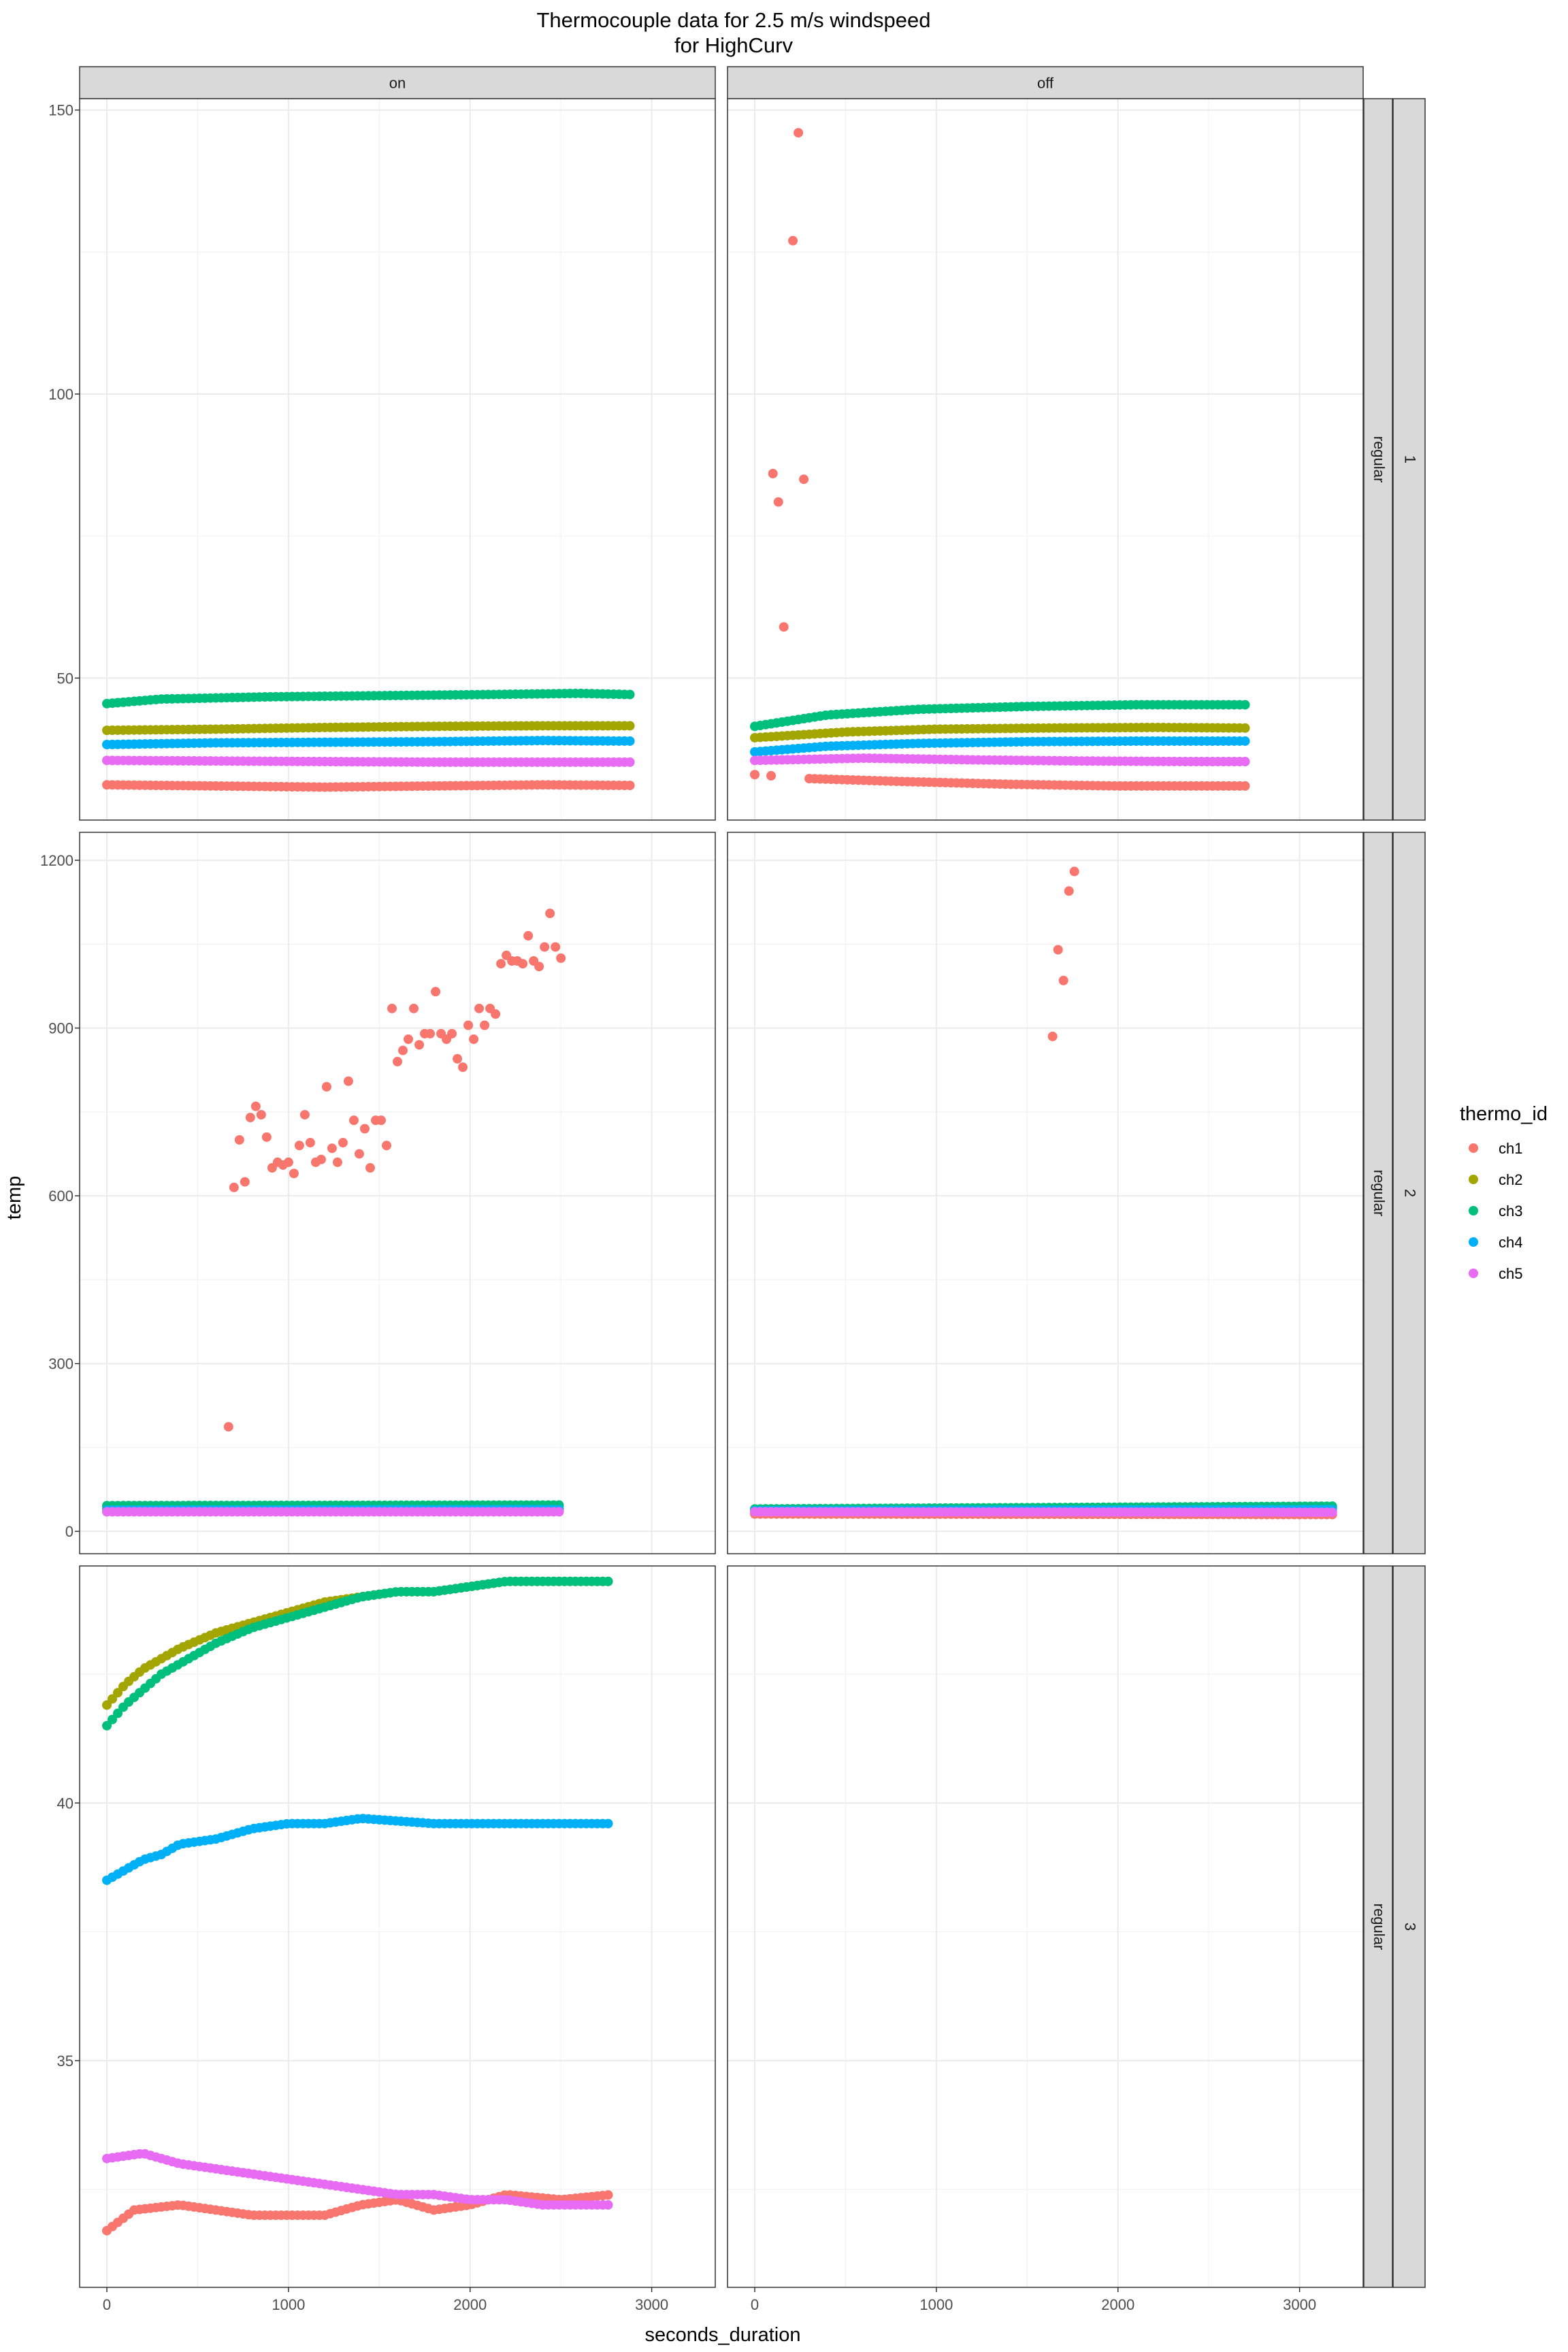 Image resolution: width=1568 pixels, height=2352 pixels. Describe the element at coordinates (1511, 1242) in the screenshot. I see `legend-label-ch4: ch4` at that location.